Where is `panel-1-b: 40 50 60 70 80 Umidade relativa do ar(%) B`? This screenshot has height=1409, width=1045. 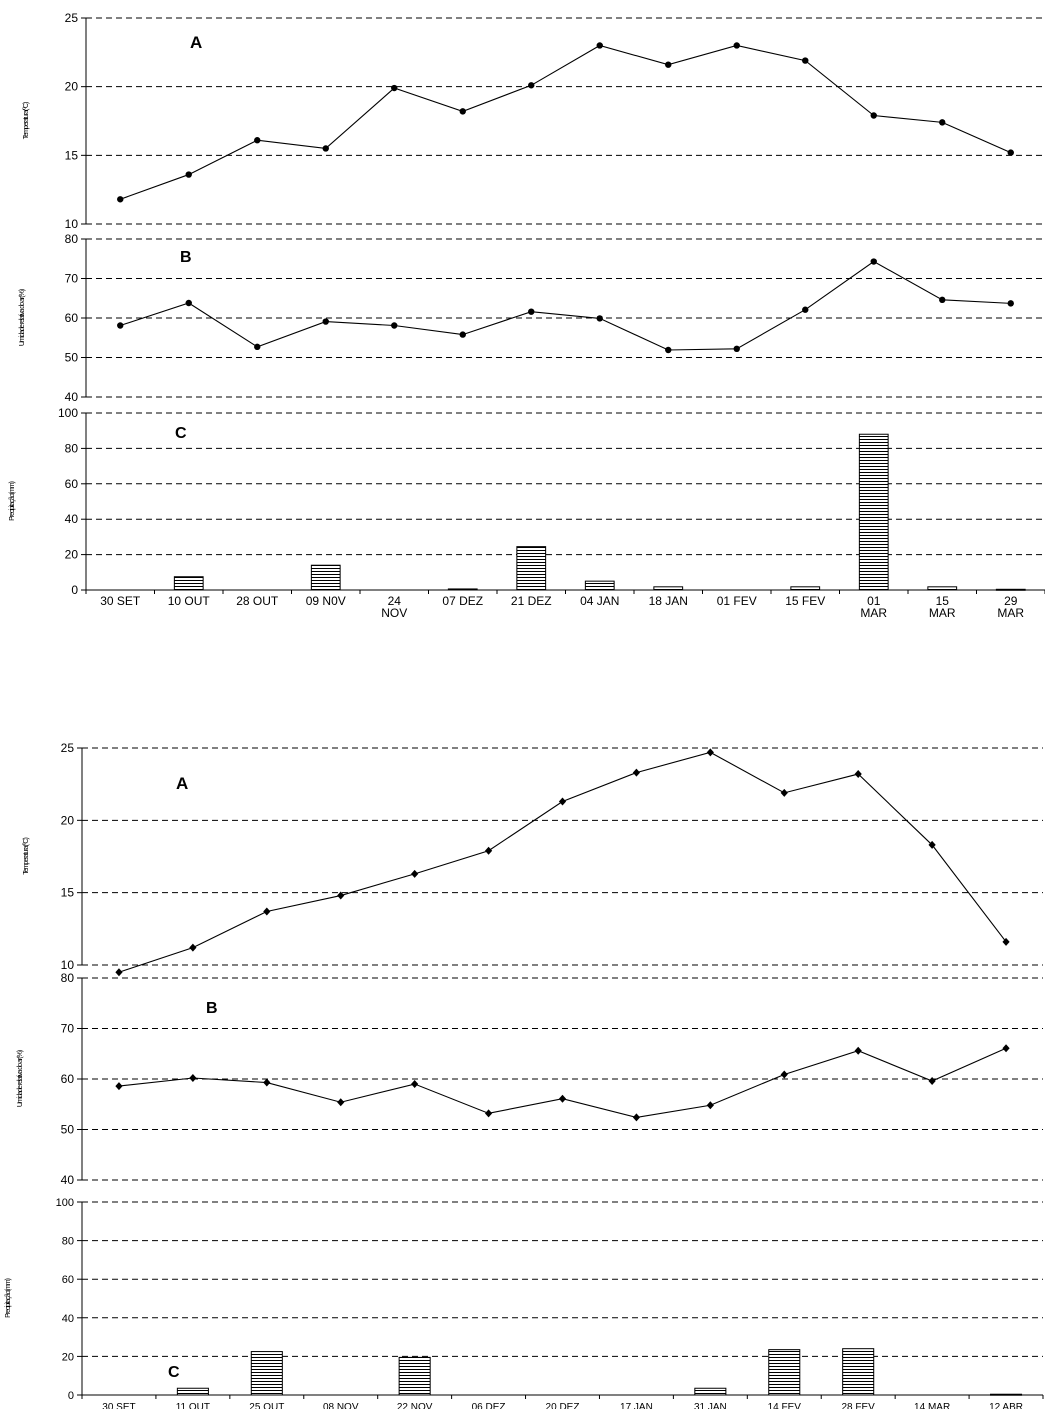 panel-1-b: 40 50 60 70 80 Umidade relativa do ar(%) B is located at coordinates (532, 318).